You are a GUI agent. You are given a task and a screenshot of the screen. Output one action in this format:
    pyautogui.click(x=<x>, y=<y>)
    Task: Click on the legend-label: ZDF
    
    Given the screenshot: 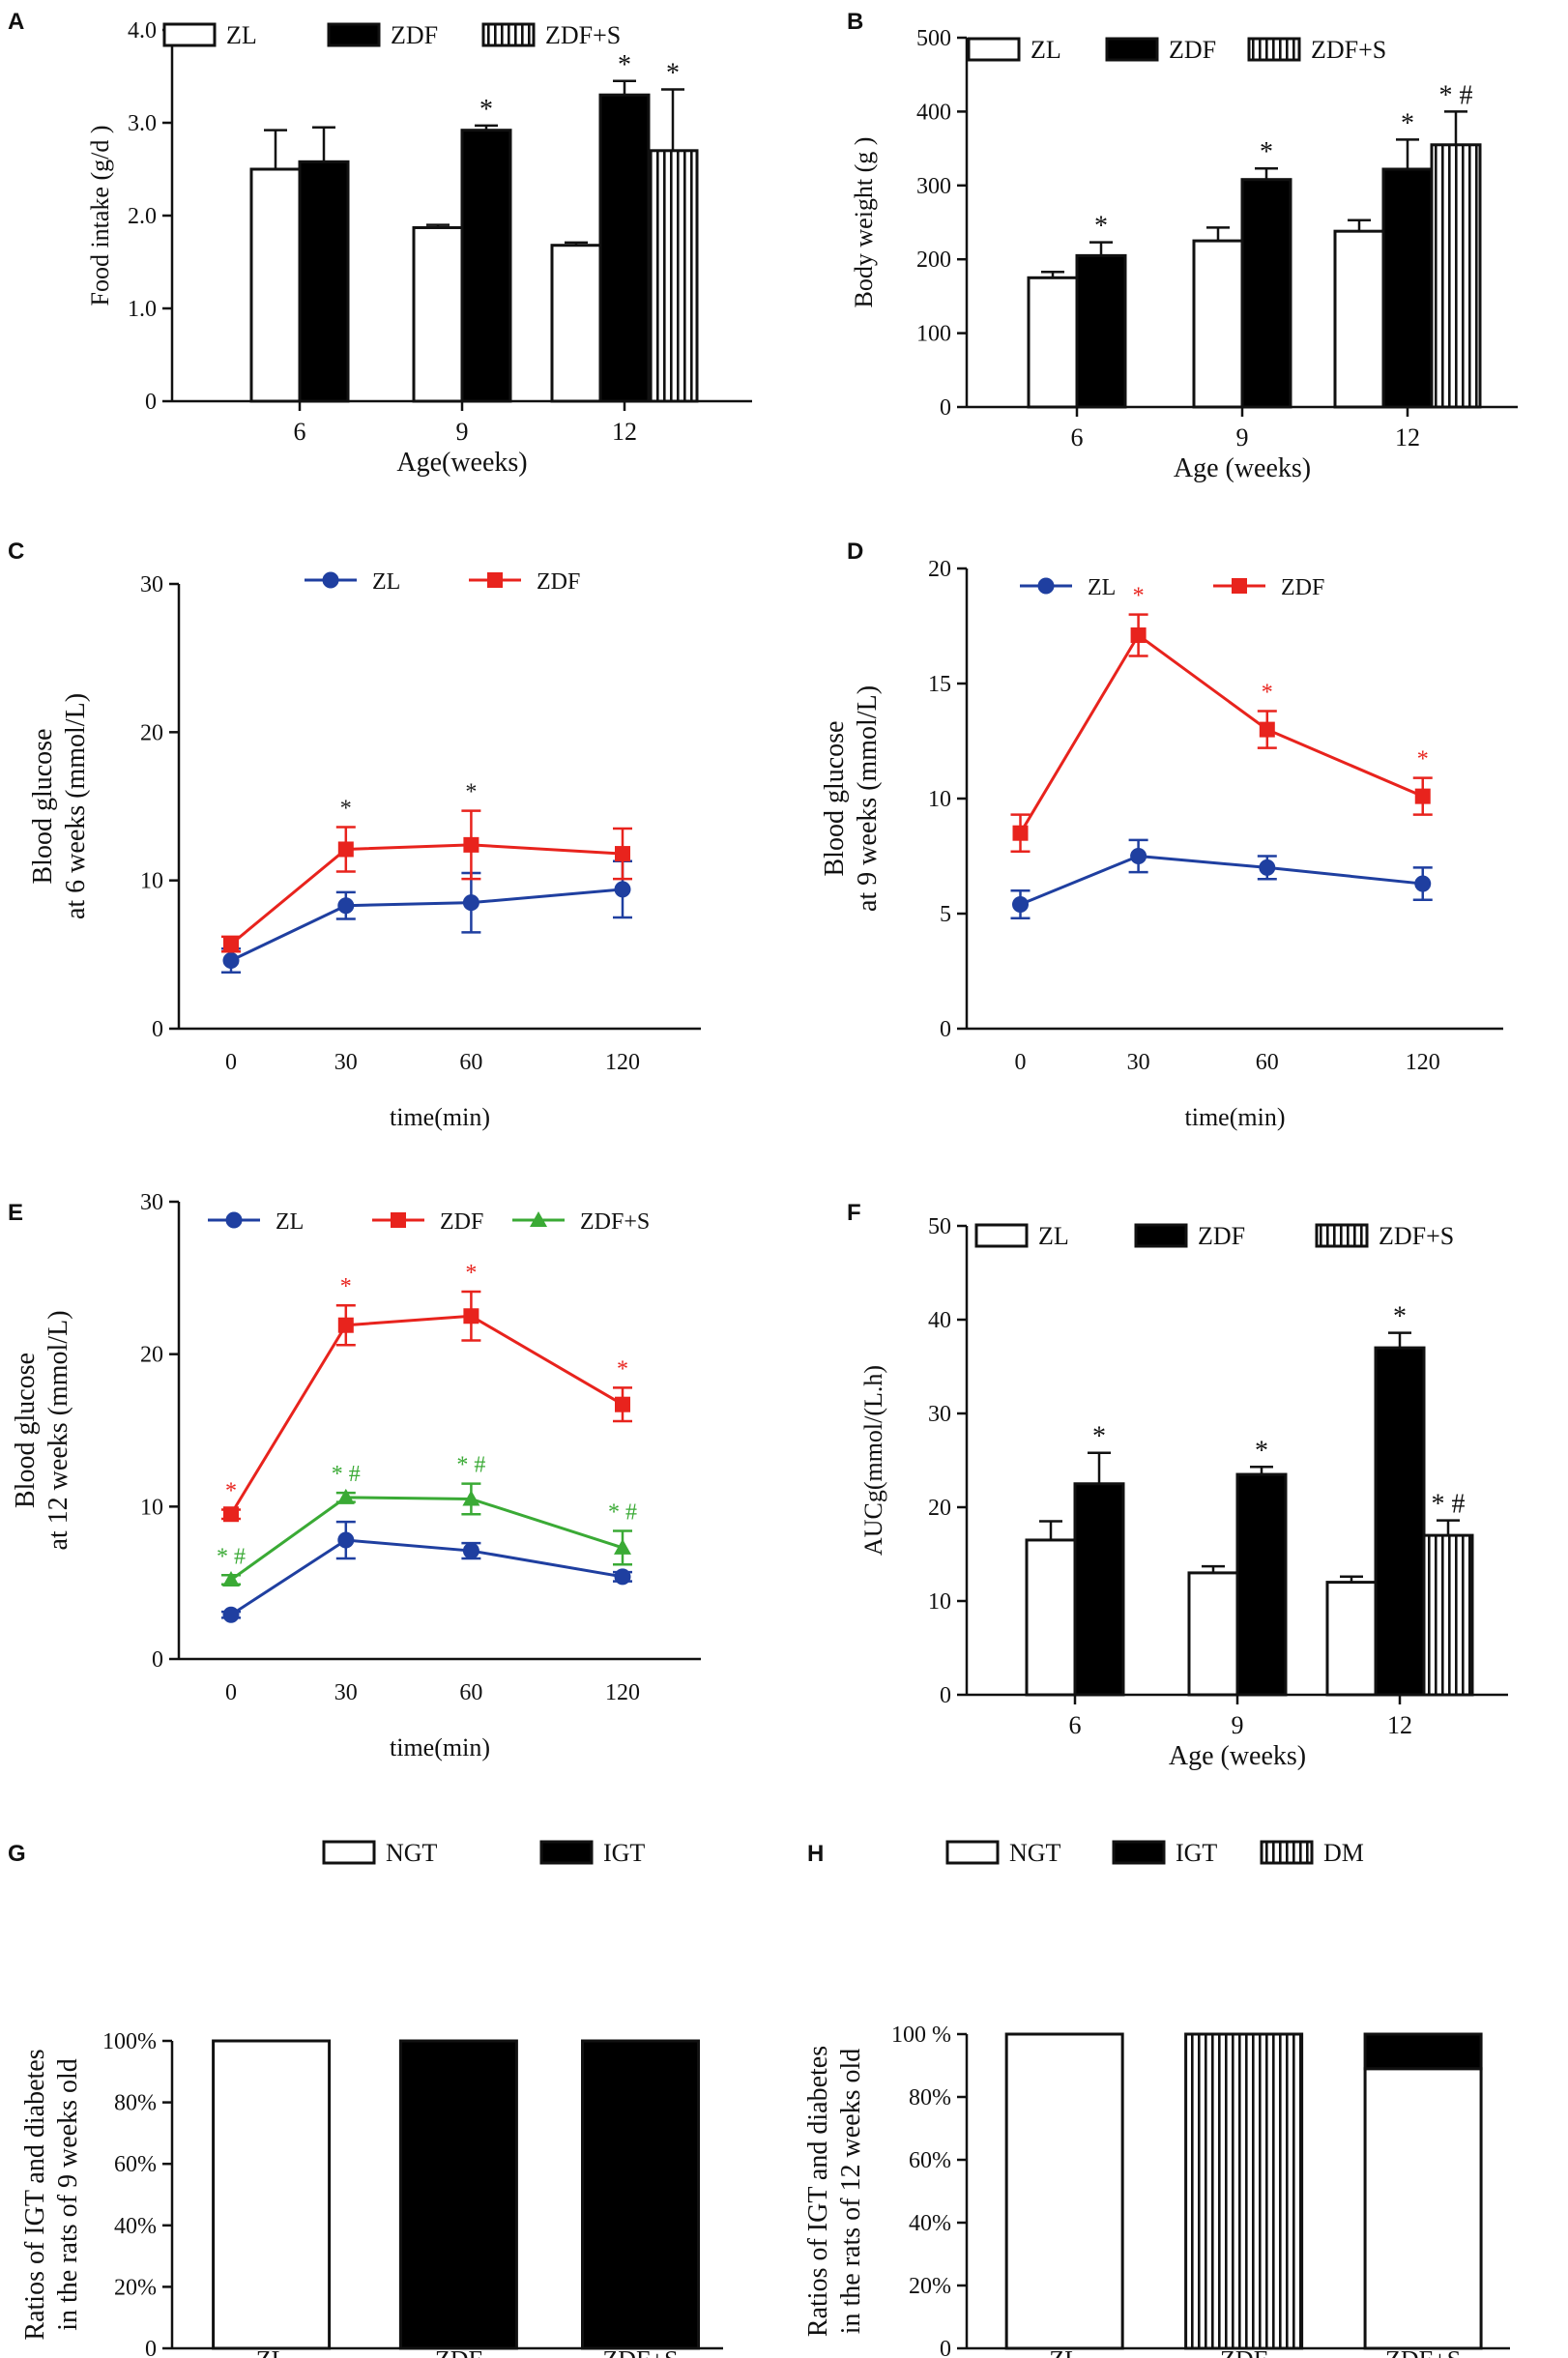 What is the action you would take?
    pyautogui.click(x=558, y=582)
    